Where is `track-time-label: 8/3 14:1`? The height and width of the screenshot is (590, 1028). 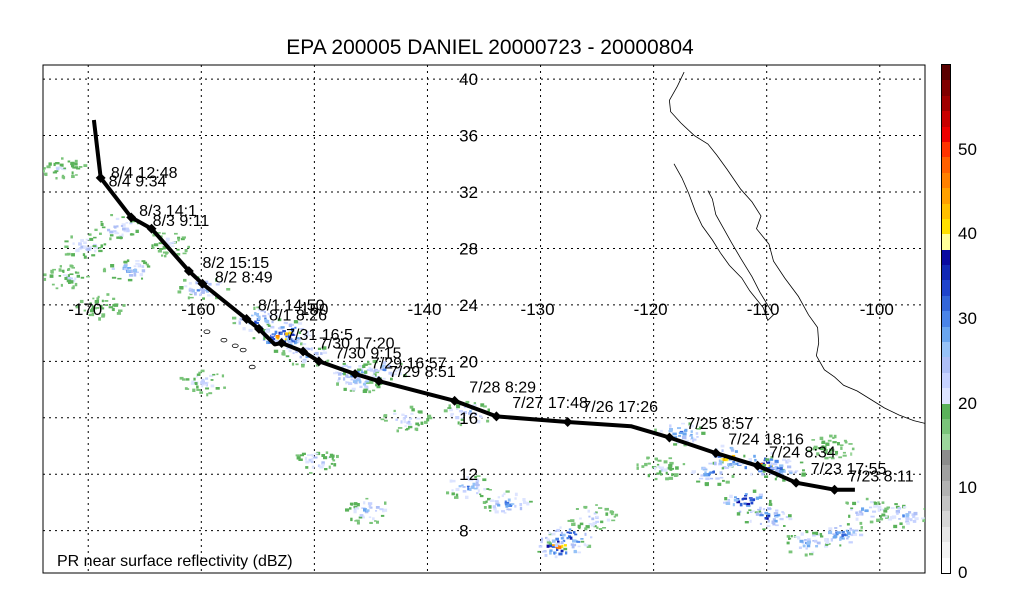 track-time-label: 8/3 14:1 is located at coordinates (168, 211).